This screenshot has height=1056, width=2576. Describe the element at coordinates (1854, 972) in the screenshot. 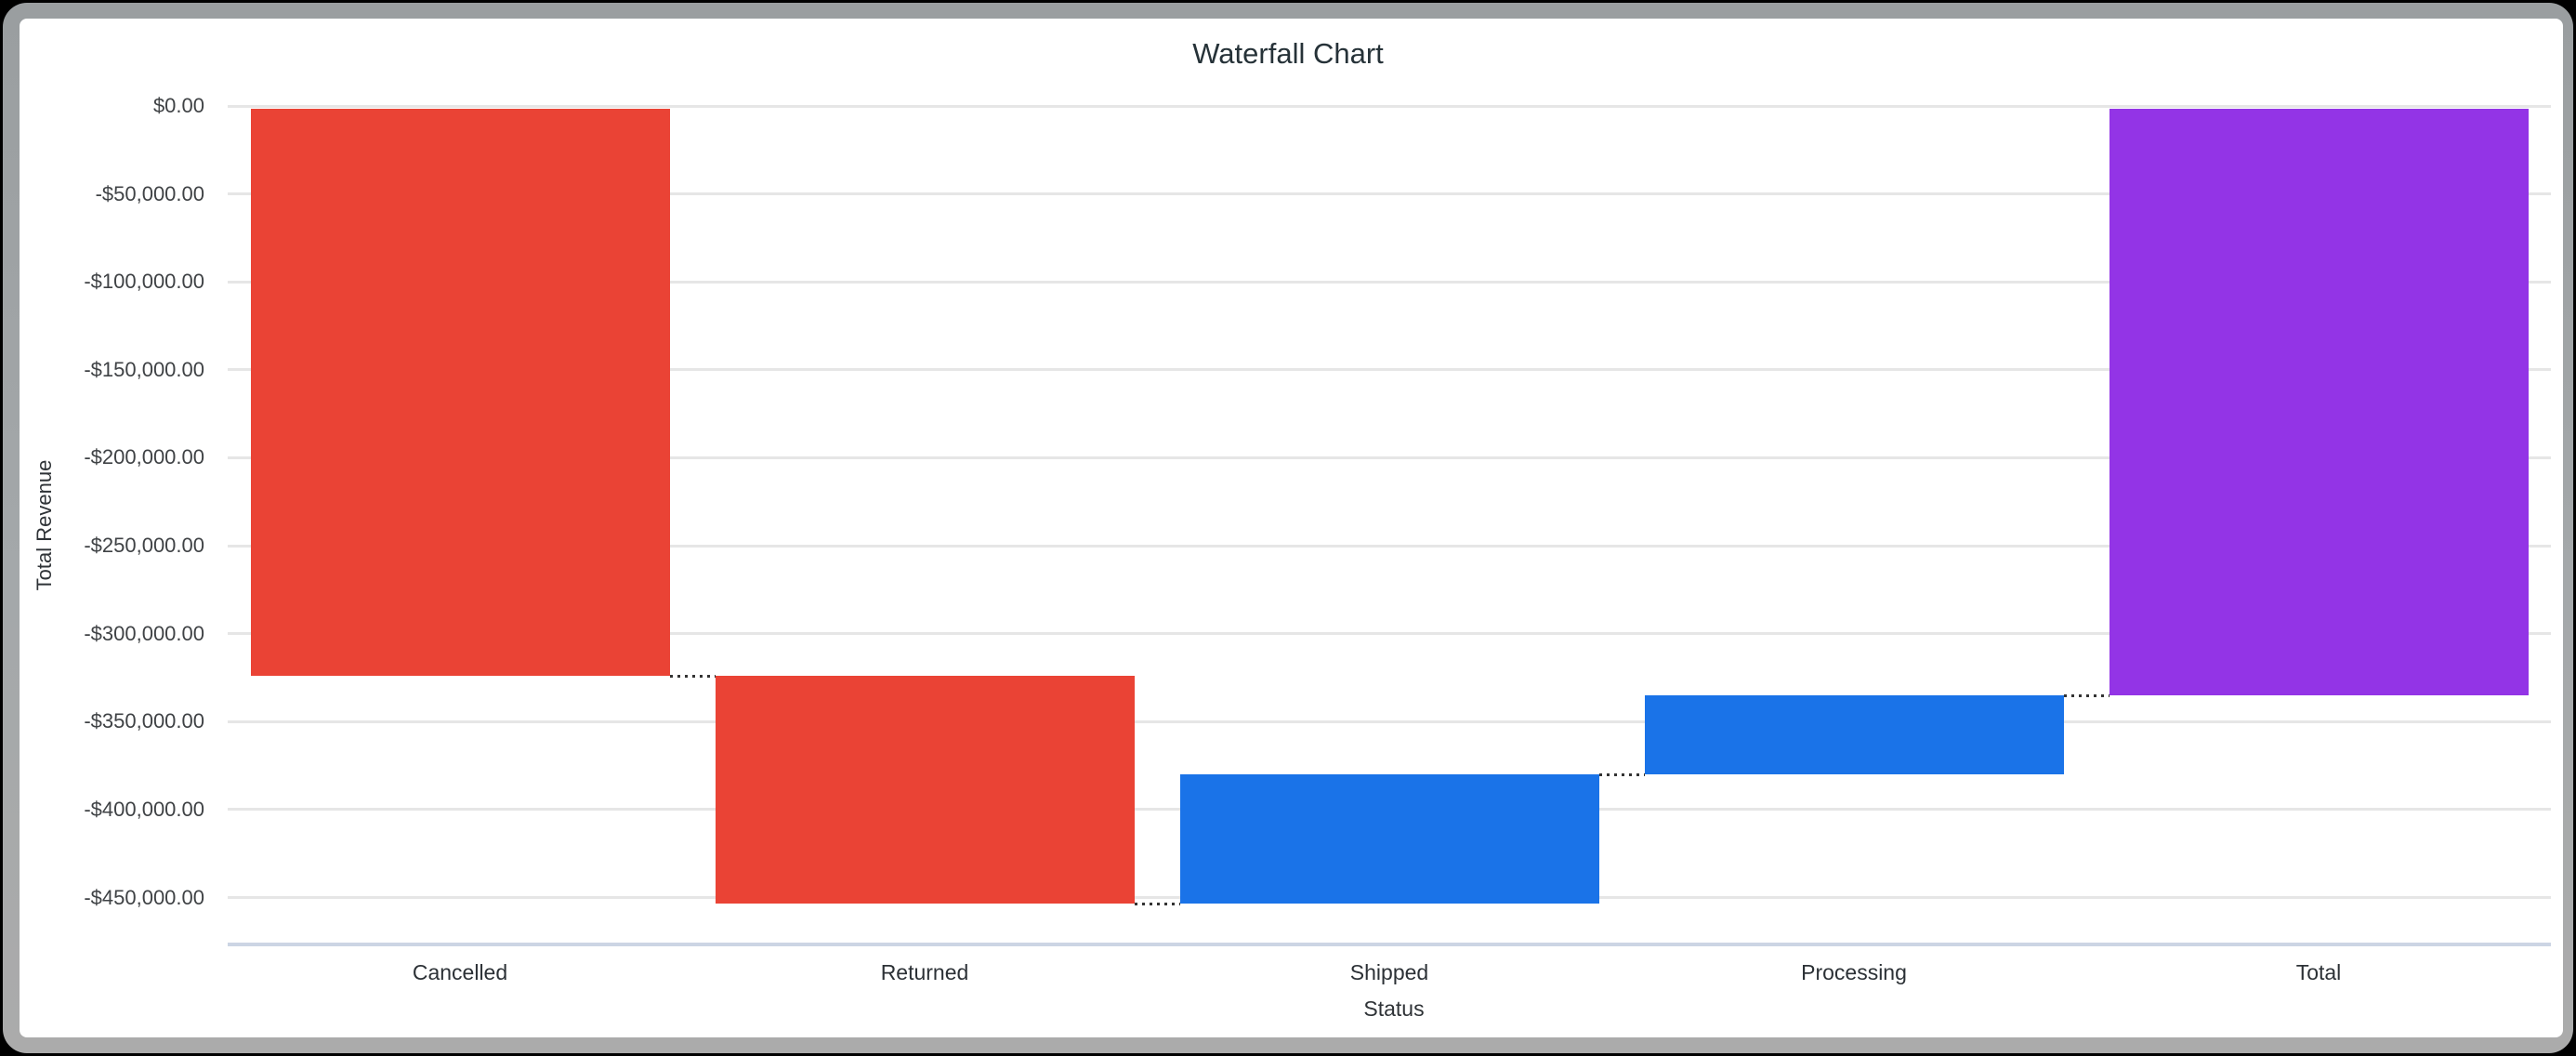

I see `category-label-processing: Processing` at that location.